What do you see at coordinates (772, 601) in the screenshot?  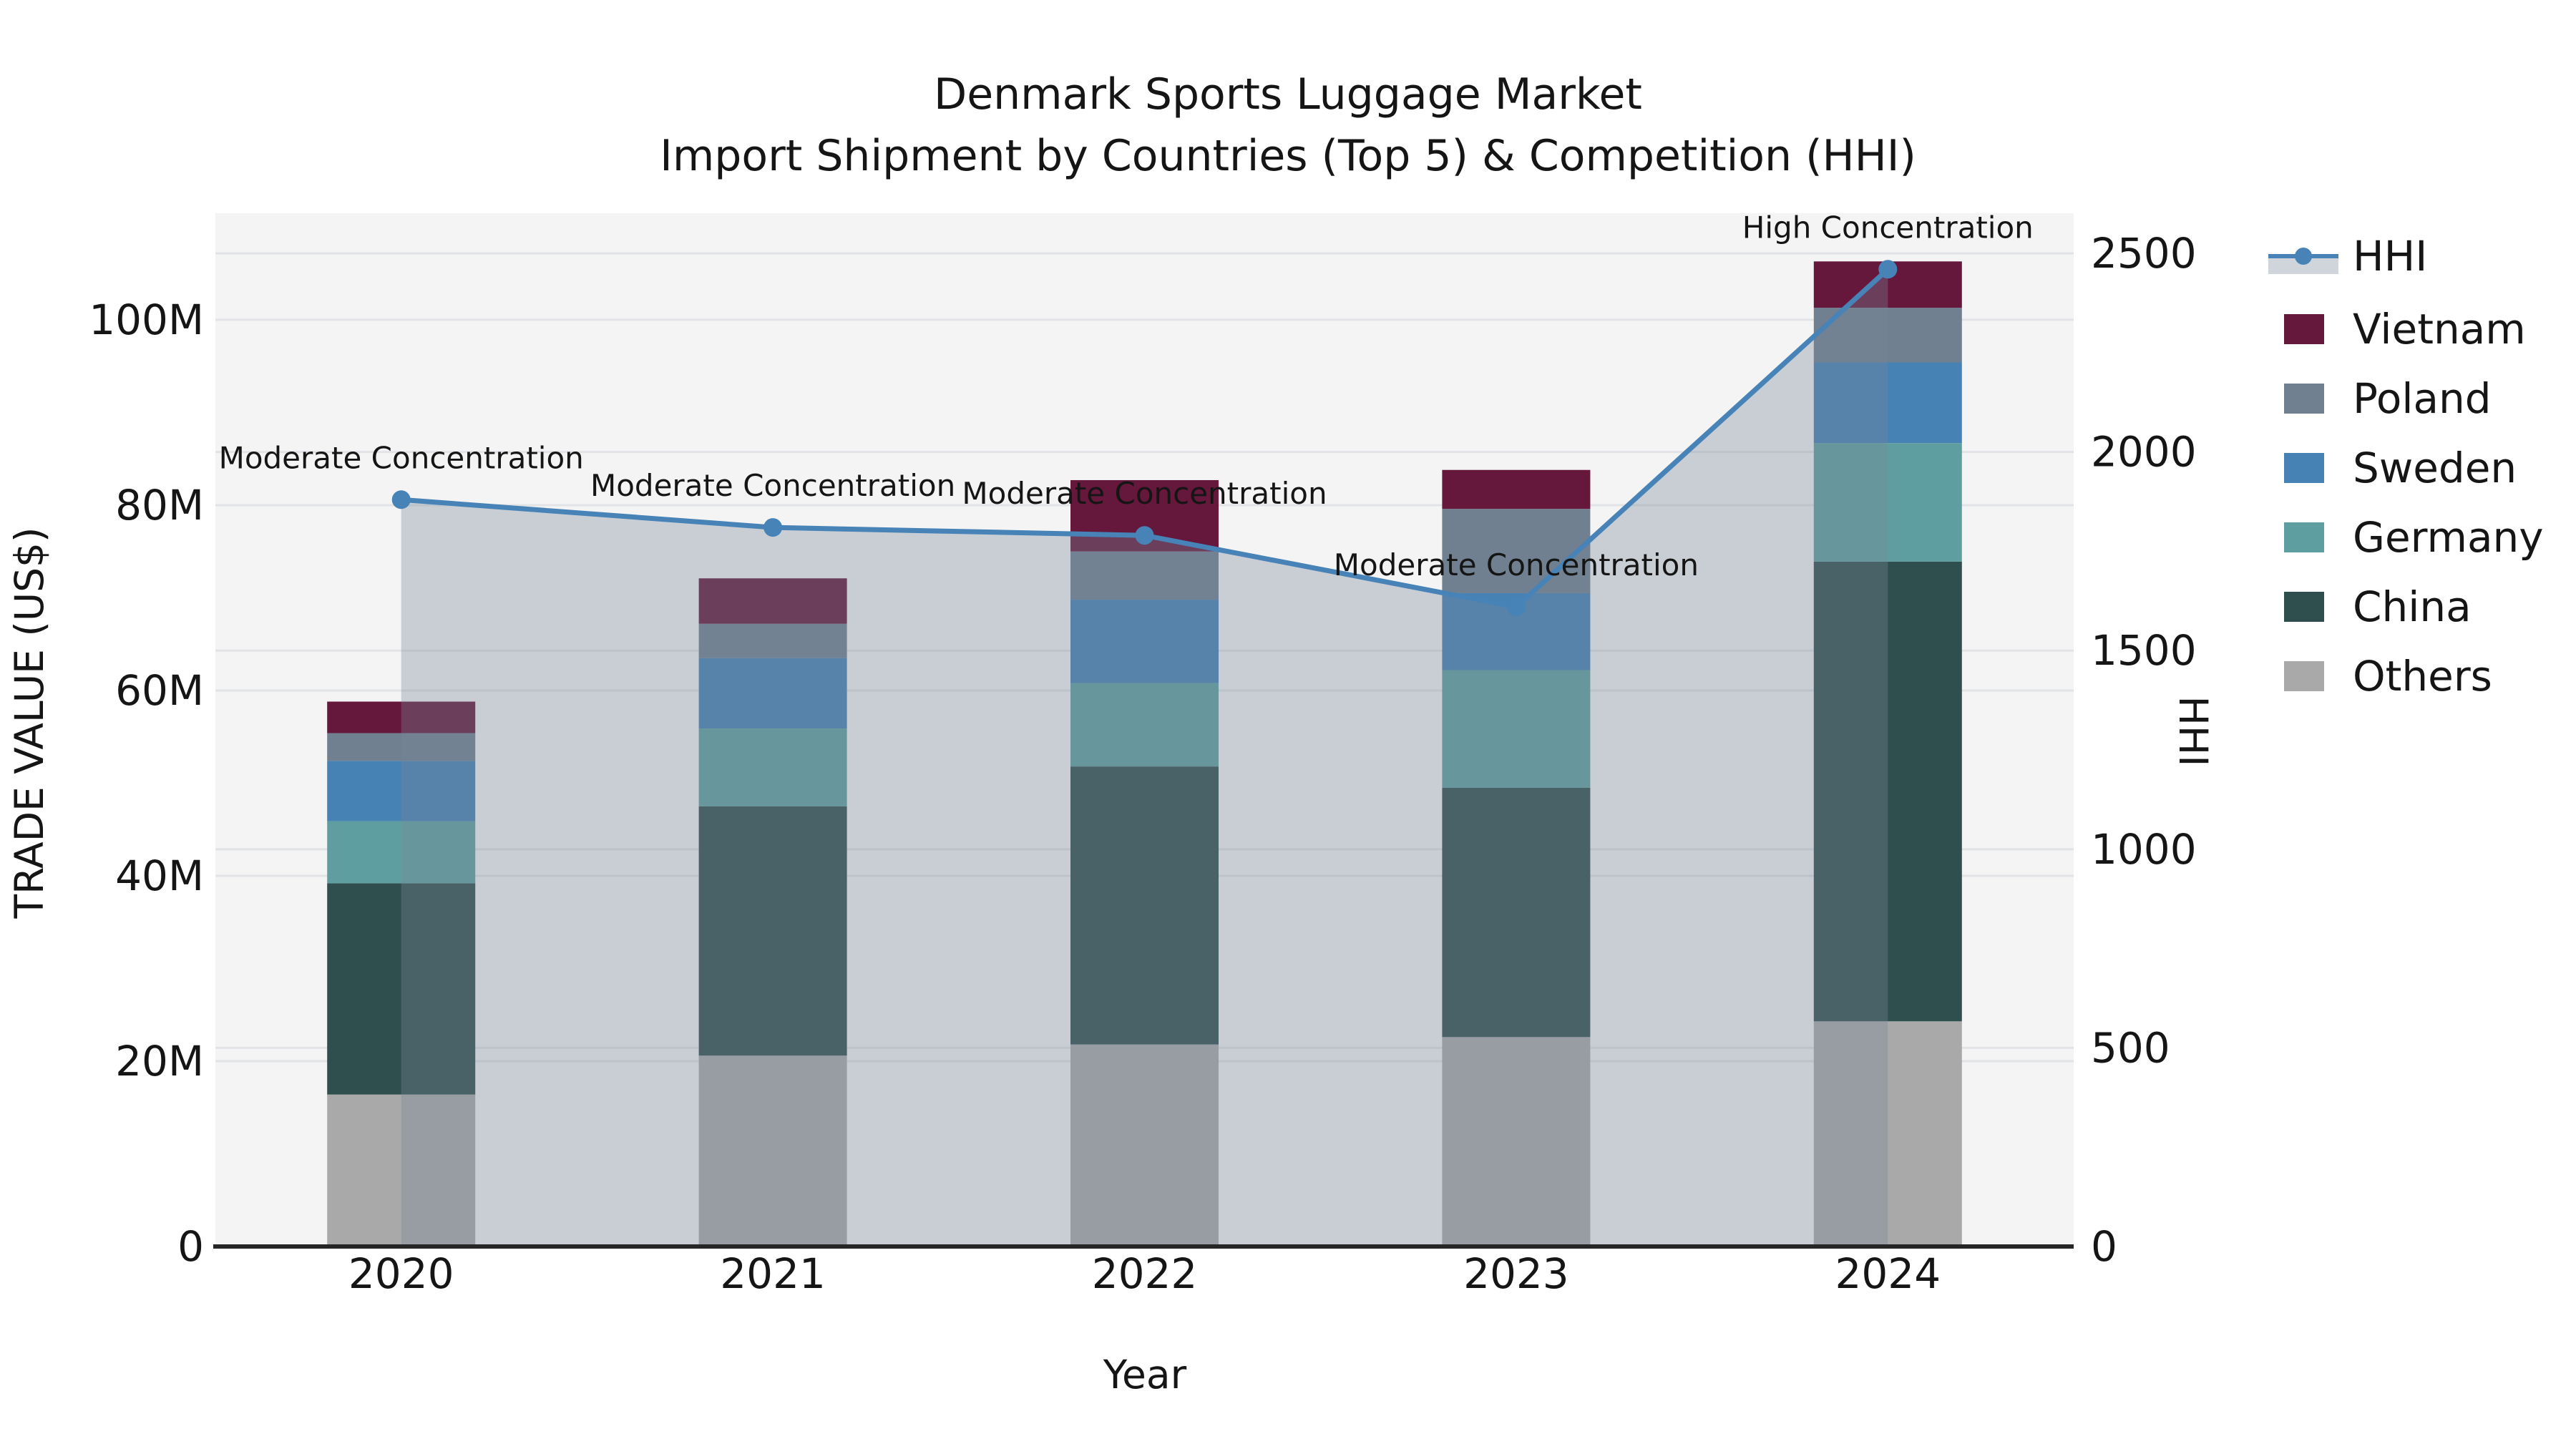 I see `bar-segment-vietnam-2021` at bounding box center [772, 601].